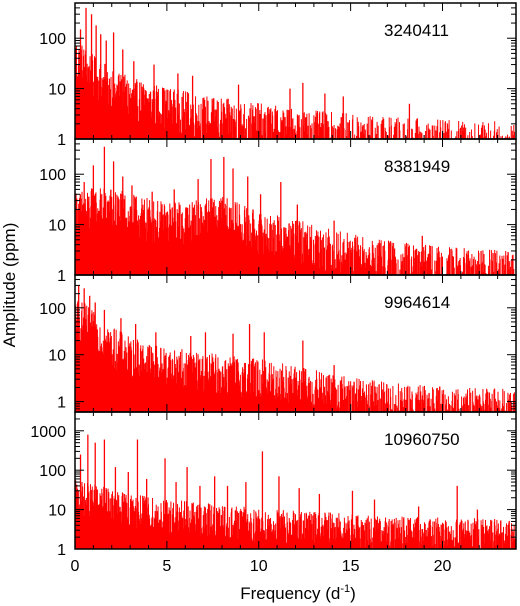 The image size is (520, 606). I want to click on y-axis-title: Amplitude (ppm), so click(9, 285).